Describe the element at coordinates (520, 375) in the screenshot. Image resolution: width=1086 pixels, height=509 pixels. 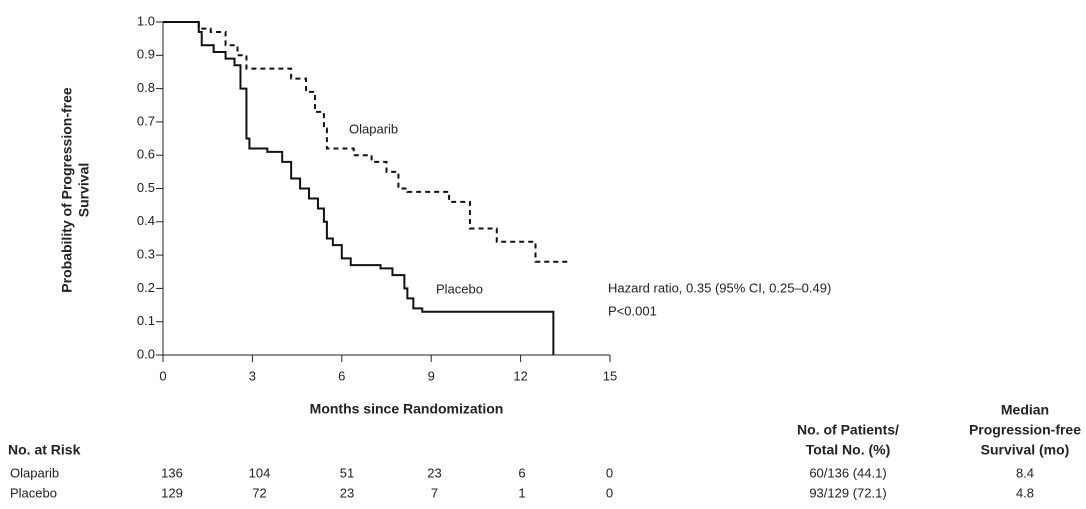
I see `x-tick-label: 12` at that location.